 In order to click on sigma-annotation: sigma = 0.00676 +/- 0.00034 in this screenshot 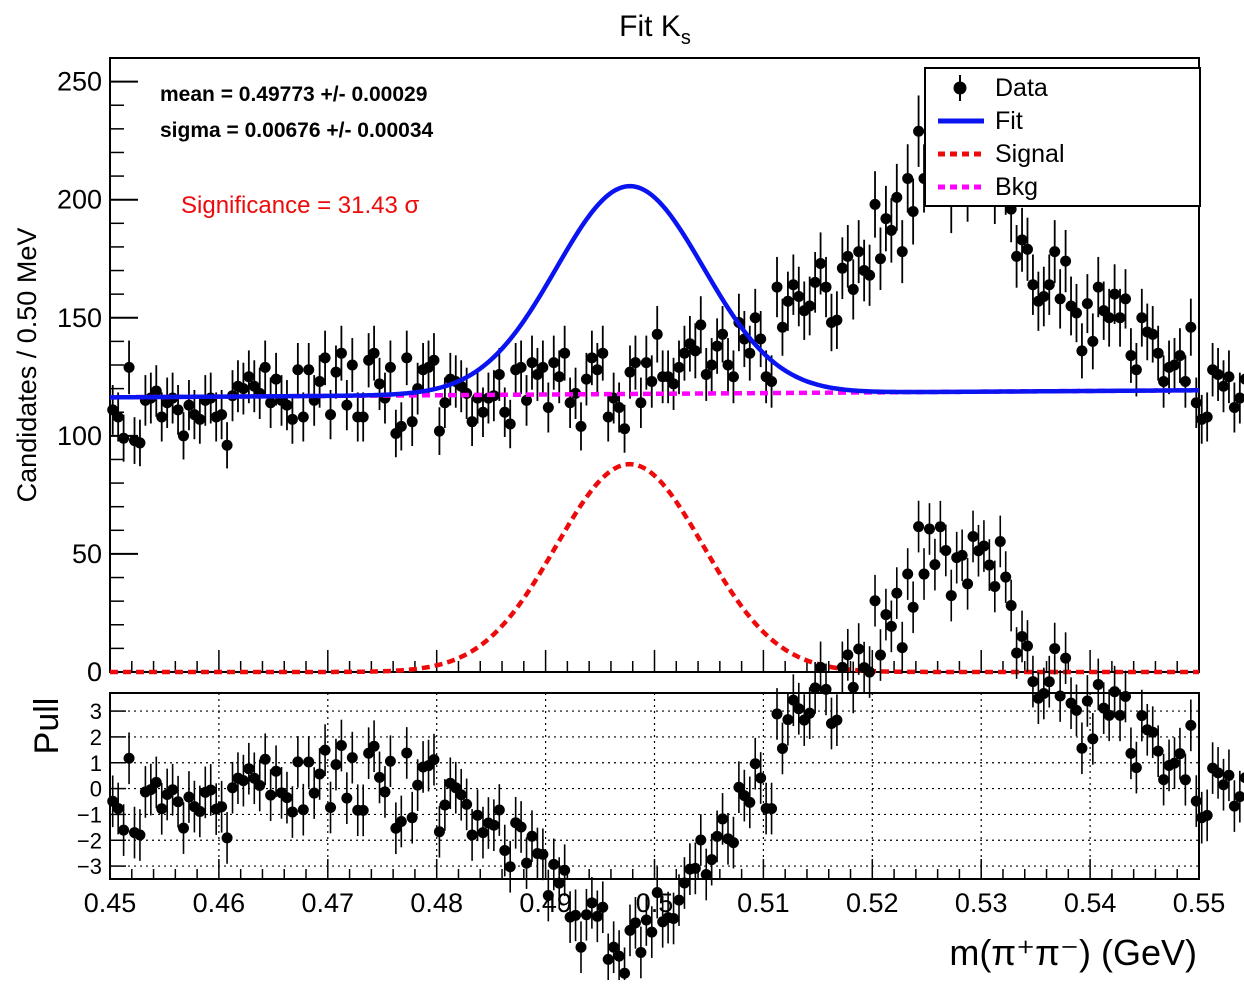, I will do `click(297, 130)`.